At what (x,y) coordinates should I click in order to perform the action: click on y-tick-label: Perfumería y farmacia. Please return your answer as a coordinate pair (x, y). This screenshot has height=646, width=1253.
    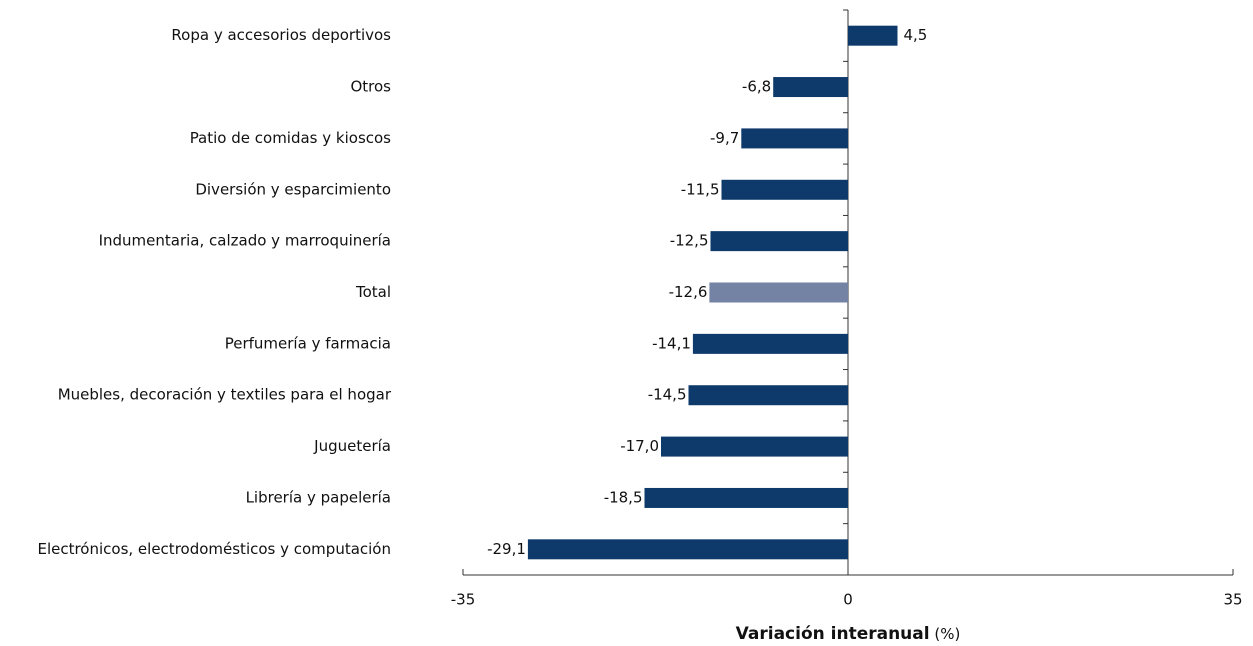
    Looking at the image, I should click on (308, 343).